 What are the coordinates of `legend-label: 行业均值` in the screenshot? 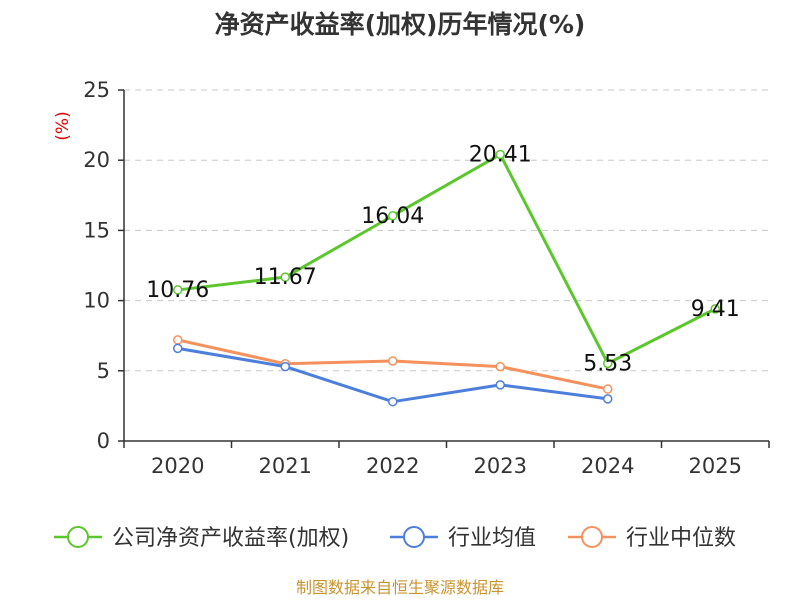 It's located at (492, 538).